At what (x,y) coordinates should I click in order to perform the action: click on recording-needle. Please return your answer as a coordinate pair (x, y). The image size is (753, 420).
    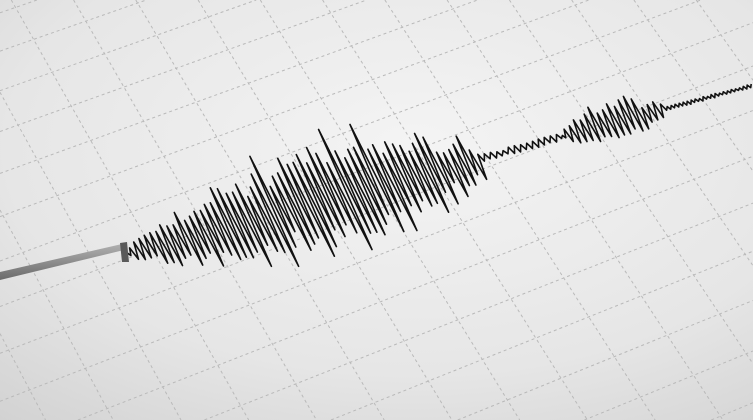
    Looking at the image, I should click on (64, 261).